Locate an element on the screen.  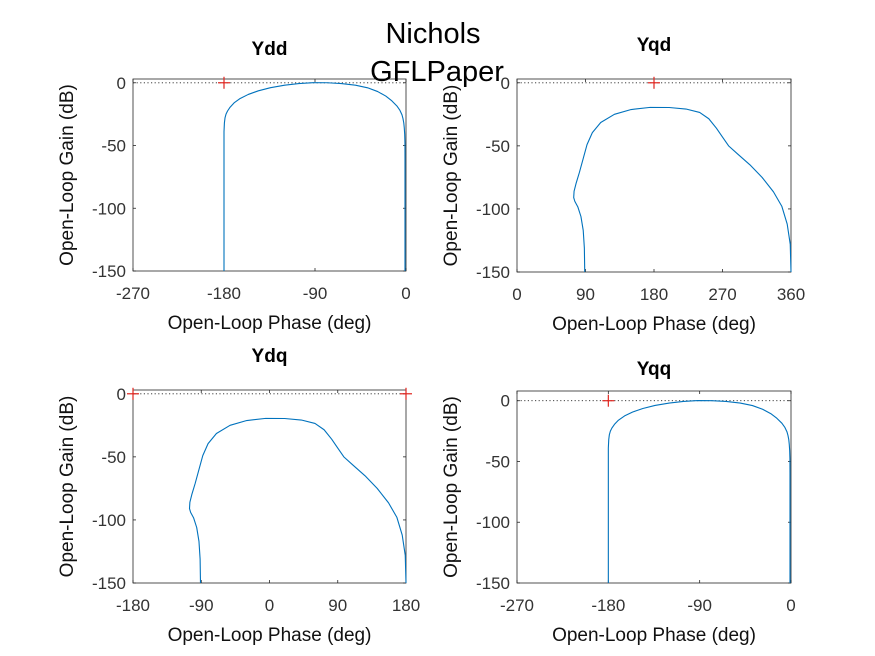
x-axis-label-yqq: Open-Loop Phase (deg) is located at coordinates (654, 635).